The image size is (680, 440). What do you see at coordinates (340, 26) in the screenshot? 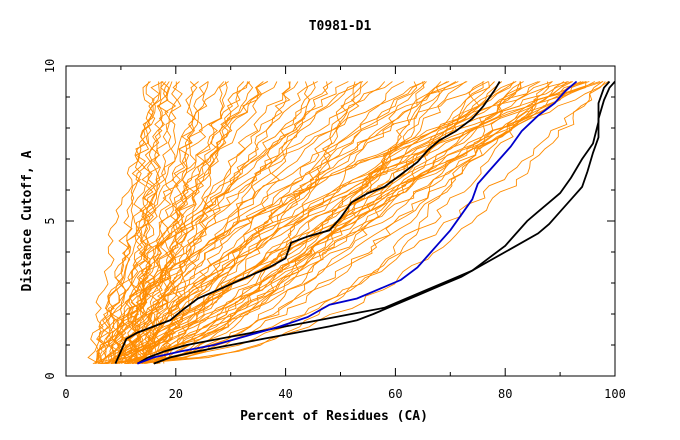
I see `chart-title: T0981-D1` at bounding box center [340, 26].